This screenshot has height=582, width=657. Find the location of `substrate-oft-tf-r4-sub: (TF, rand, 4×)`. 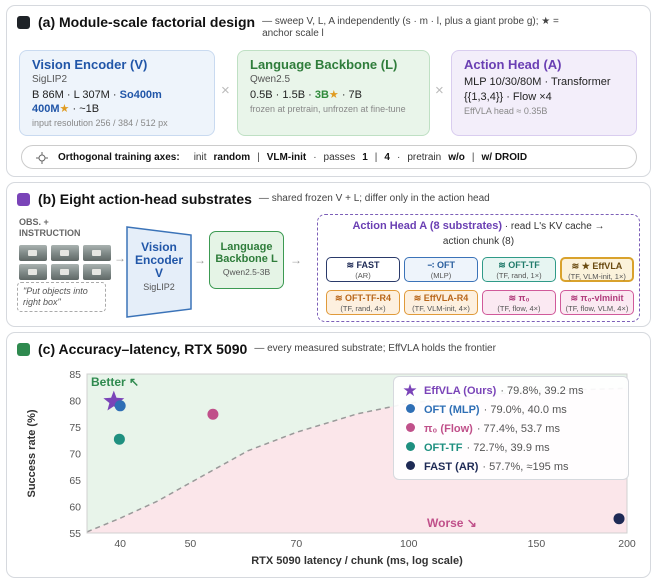

substrate-oft-tf-r4-sub: (TF, rand, 4×) is located at coordinates (363, 308).